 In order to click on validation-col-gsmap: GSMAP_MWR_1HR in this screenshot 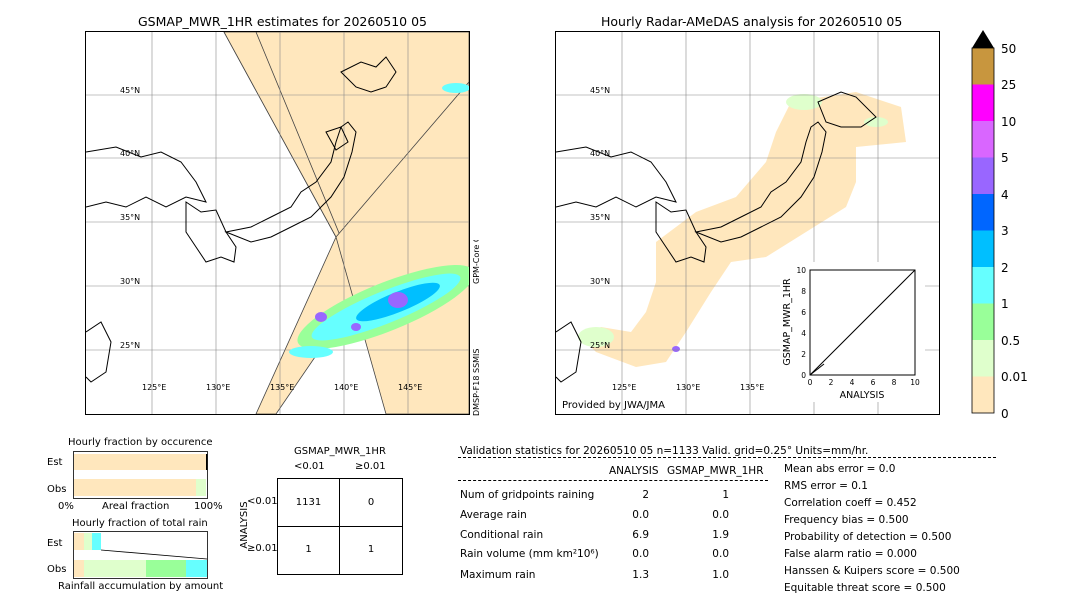, I will do `click(715, 471)`.